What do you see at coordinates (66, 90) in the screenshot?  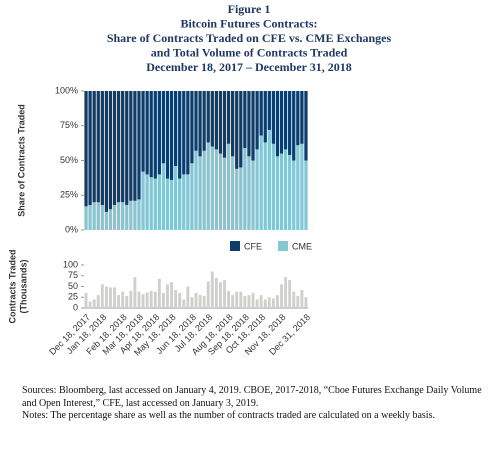 I see `y-tick-label: 100%` at bounding box center [66, 90].